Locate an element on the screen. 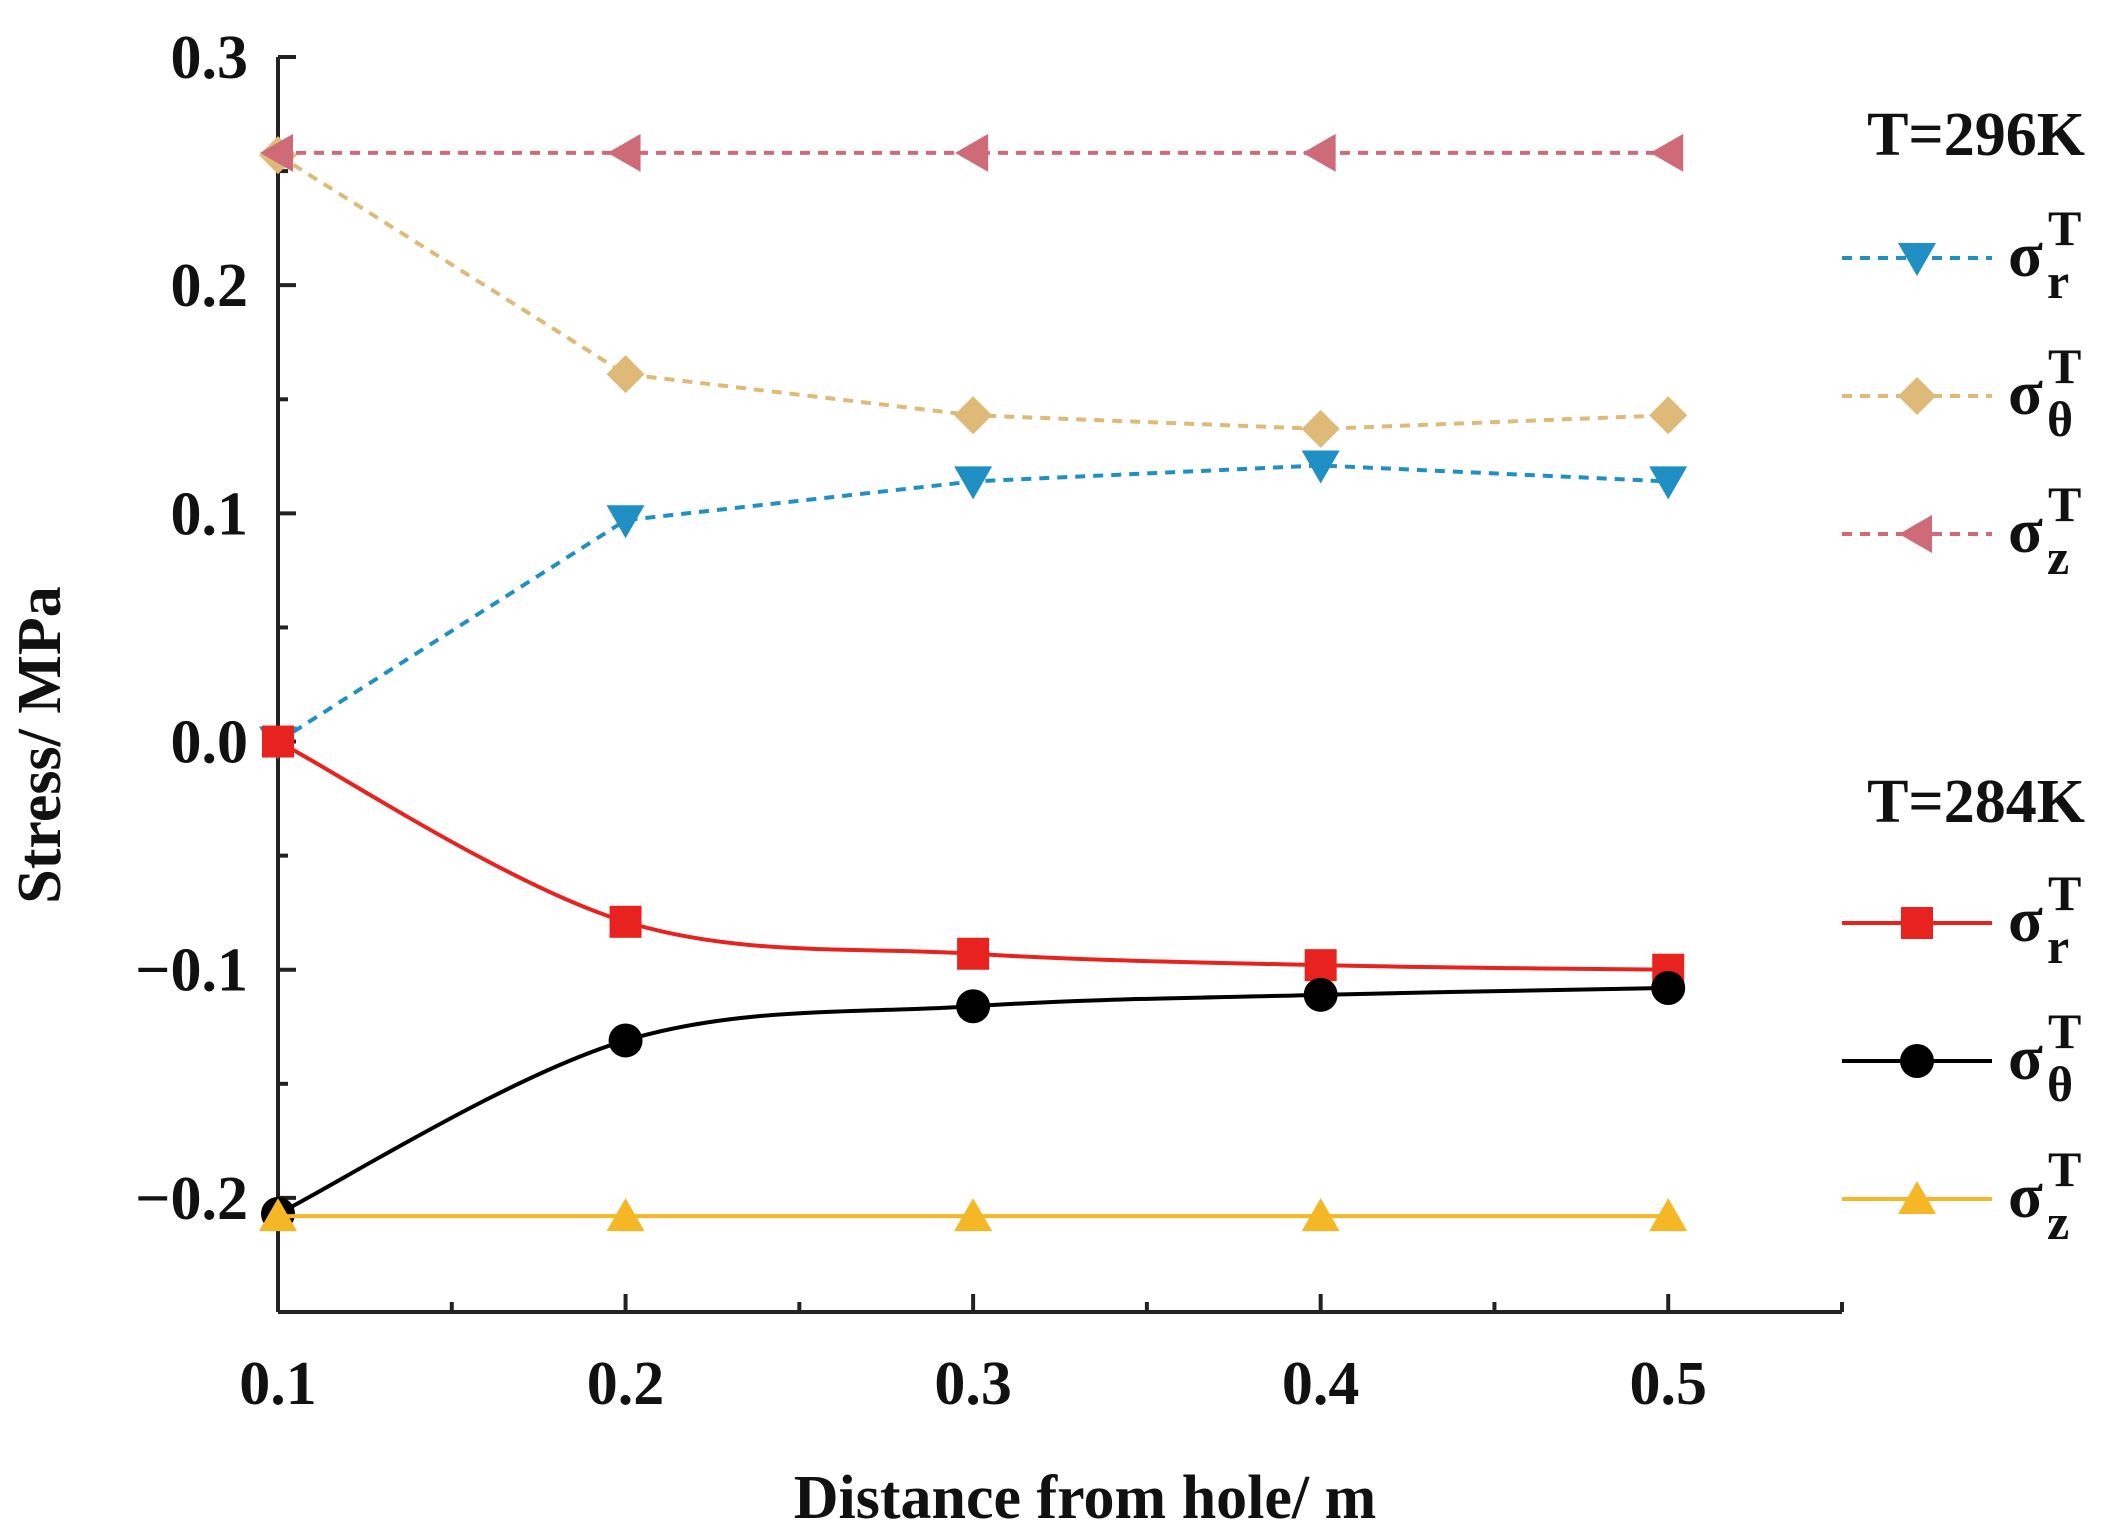 The image size is (2111, 1540). y-tick-label: −0.1 is located at coordinates (191, 971).